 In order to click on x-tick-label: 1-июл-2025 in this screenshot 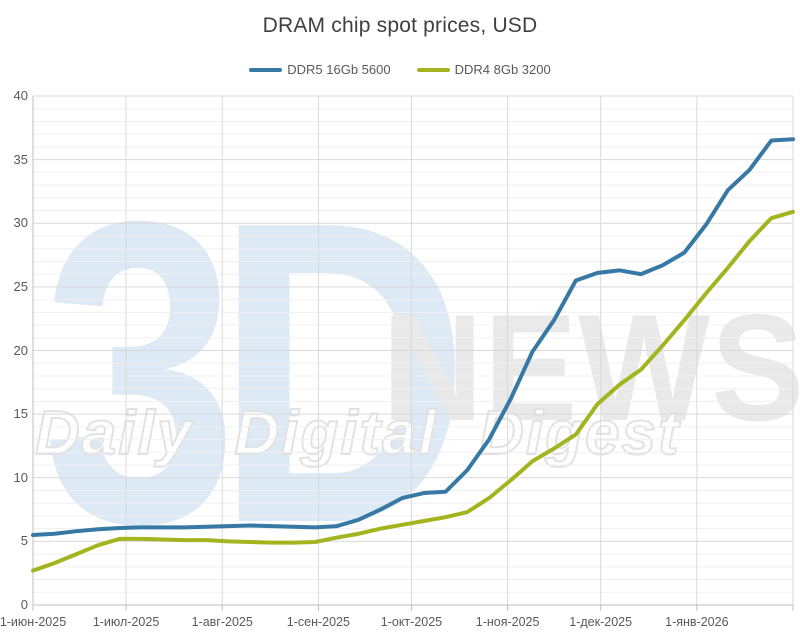, I will do `click(126, 622)`.